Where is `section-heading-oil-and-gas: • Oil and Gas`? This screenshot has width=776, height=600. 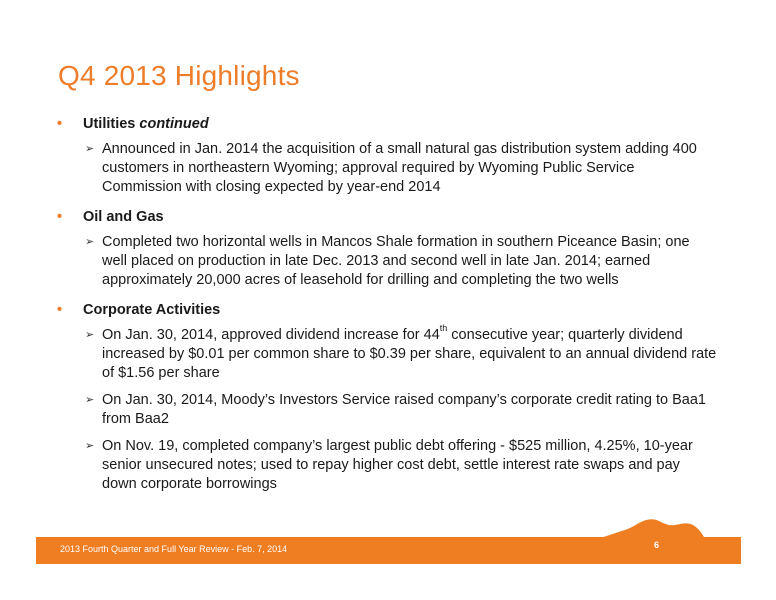 section-heading-oil-and-gas: • Oil and Gas is located at coordinates (387, 217).